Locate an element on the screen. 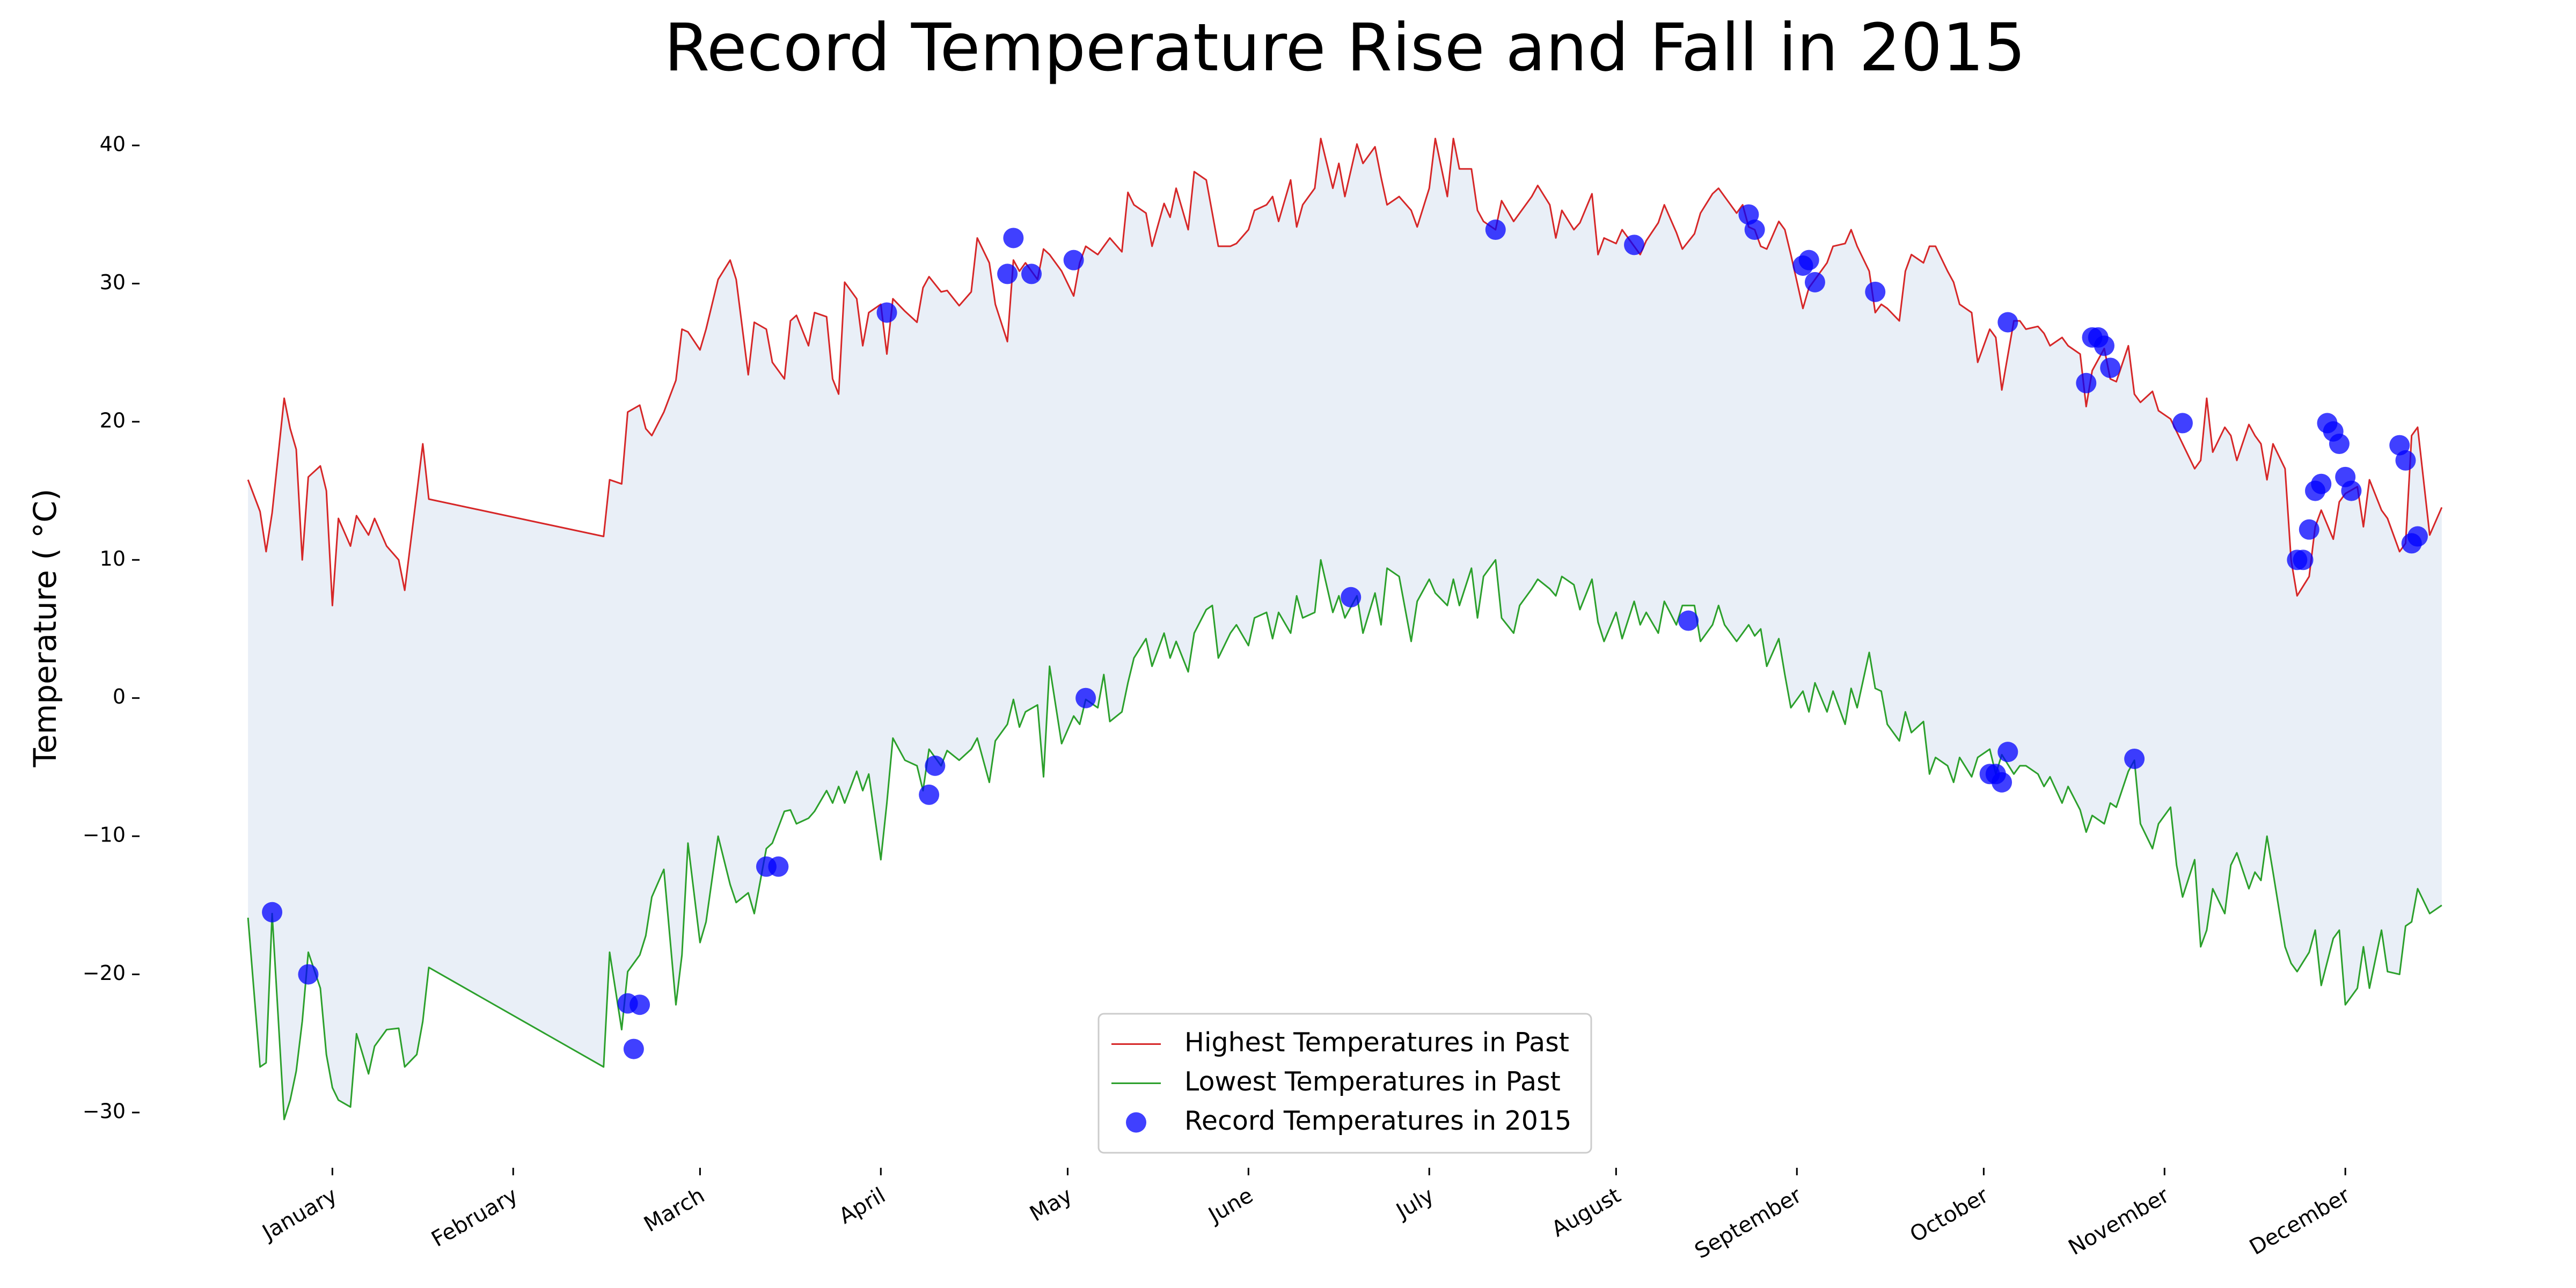 This screenshot has height=1288, width=2576. x-tick-label: January is located at coordinates (299, 1214).